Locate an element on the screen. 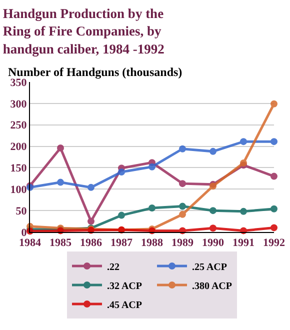 The image size is (290, 330). x-tick-label: 1985 is located at coordinates (61, 243).